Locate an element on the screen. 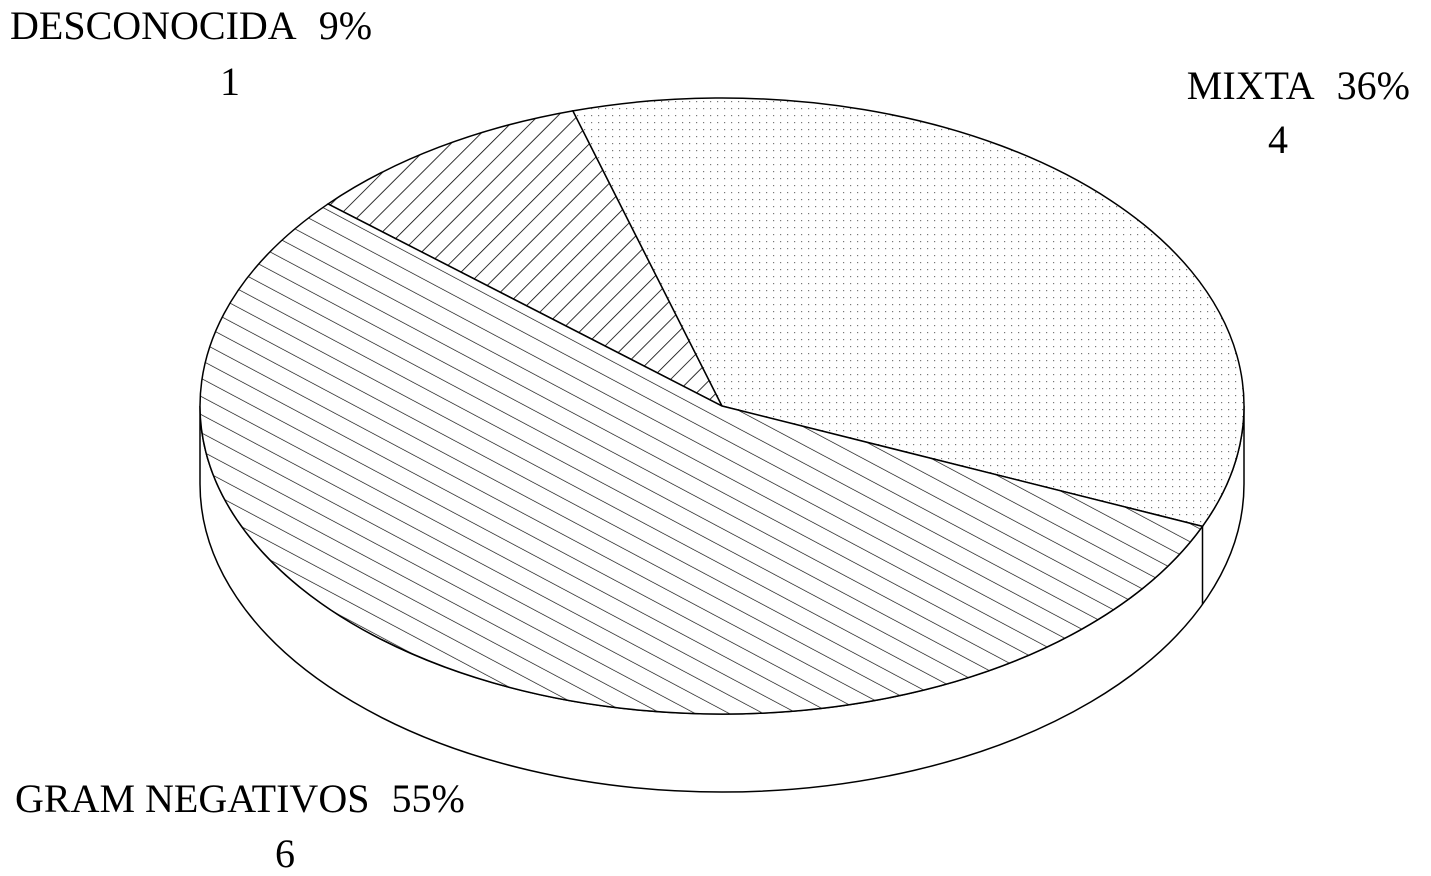  category-label: GRAM NEGATIVOS is located at coordinates (192, 798).